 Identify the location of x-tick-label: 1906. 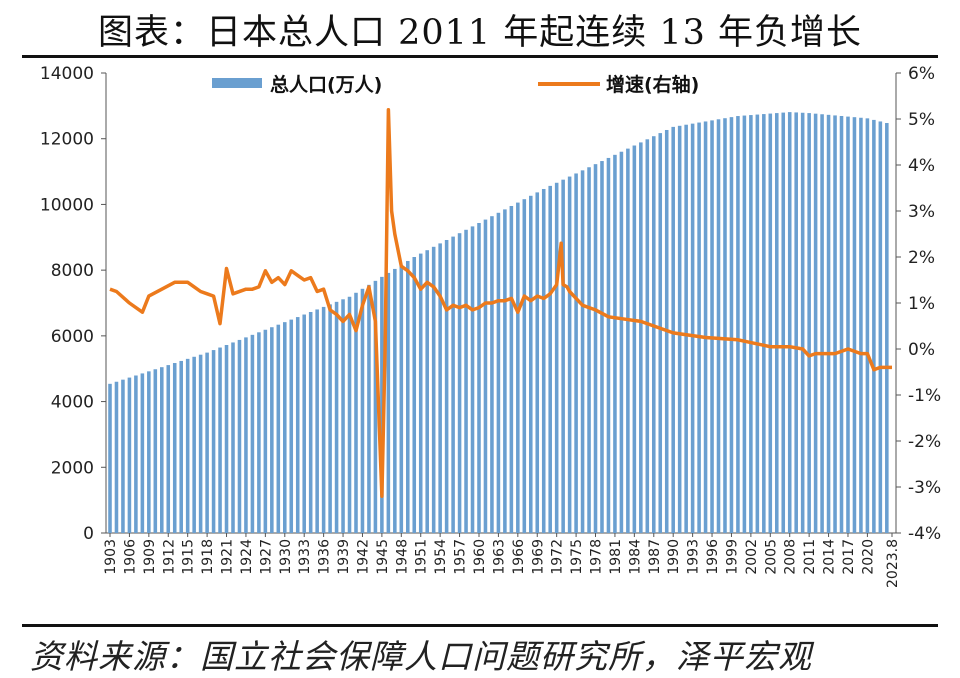
(130, 557).